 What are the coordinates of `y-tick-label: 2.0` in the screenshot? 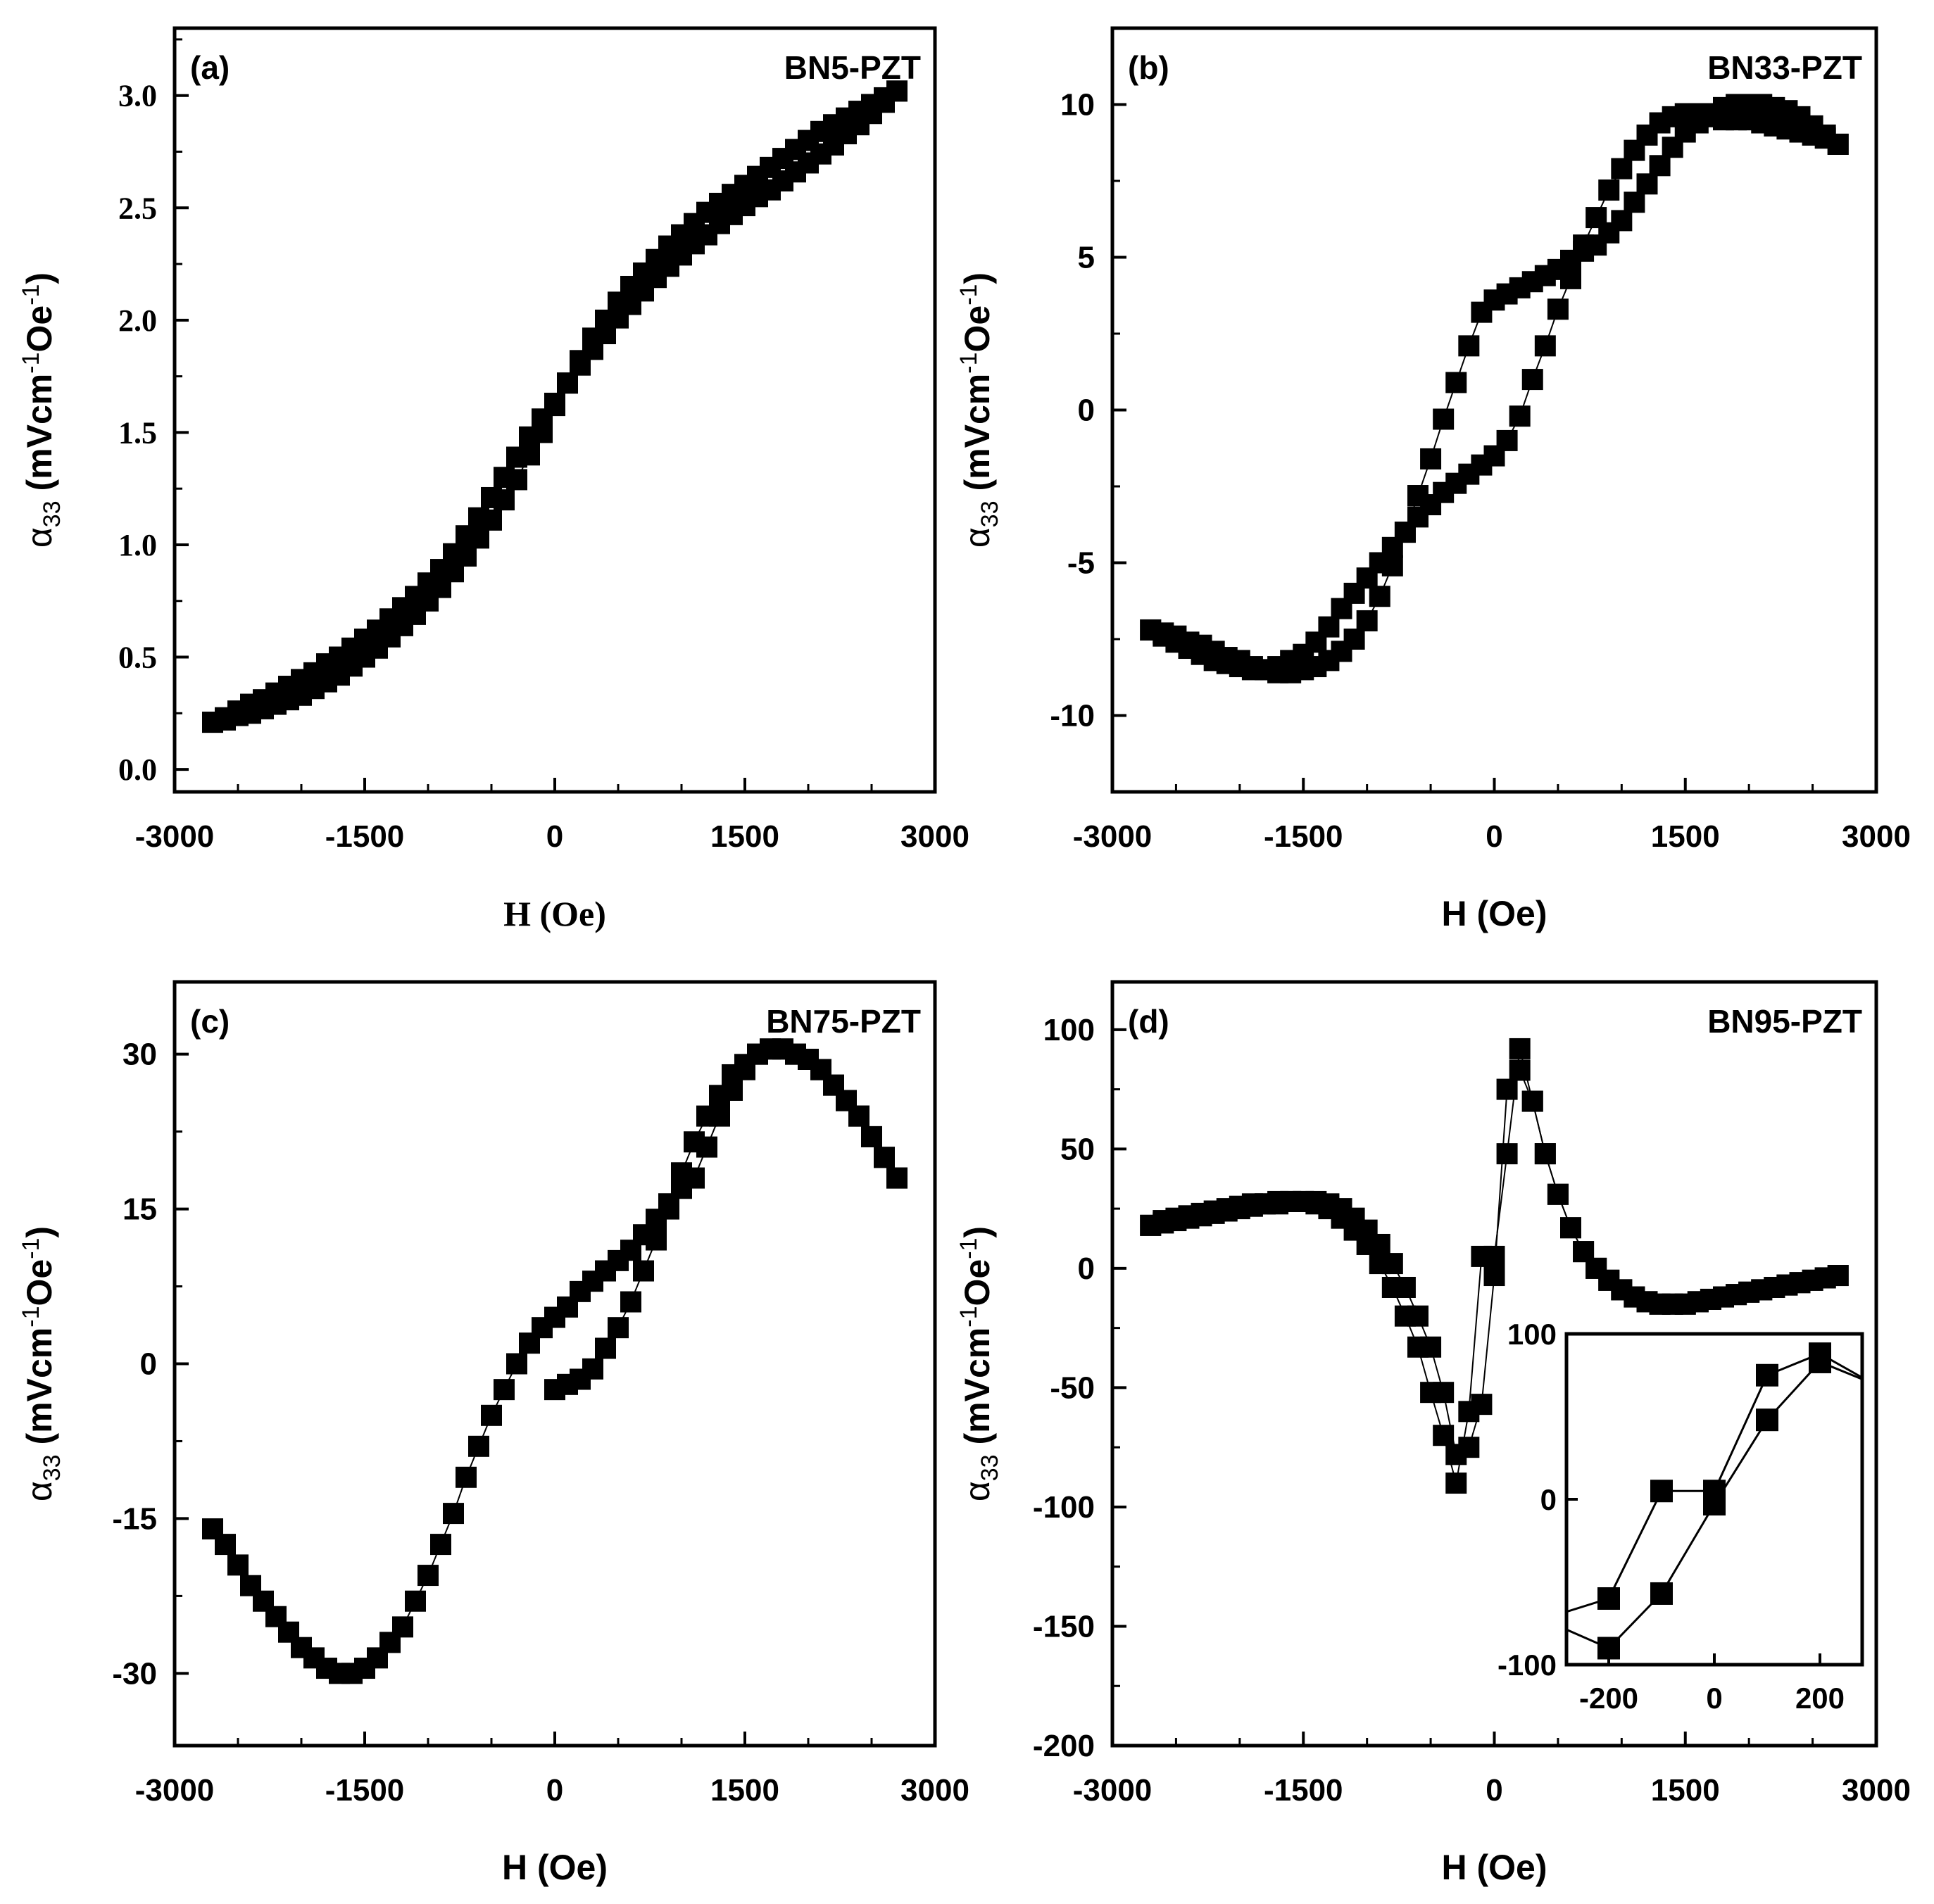 It's located at (137, 320).